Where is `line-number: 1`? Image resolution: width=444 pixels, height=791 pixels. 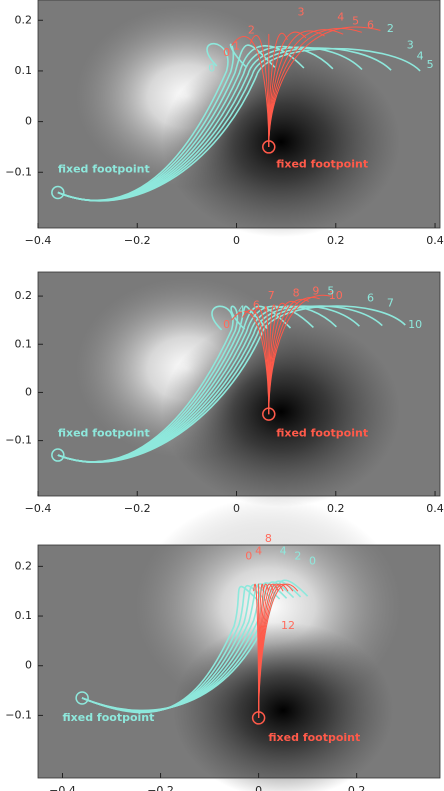
line-number: 1 is located at coordinates (236, 46).